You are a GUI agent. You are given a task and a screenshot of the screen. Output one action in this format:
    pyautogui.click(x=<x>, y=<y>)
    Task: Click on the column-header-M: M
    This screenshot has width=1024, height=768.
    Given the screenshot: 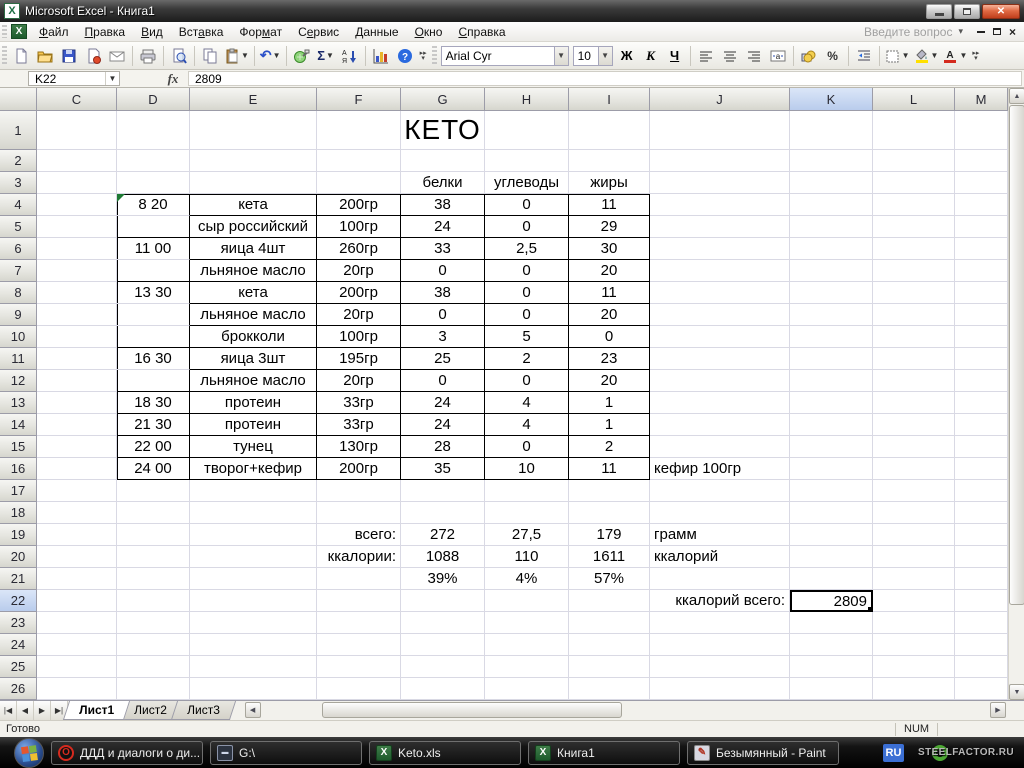 What is the action you would take?
    pyautogui.click(x=981, y=99)
    